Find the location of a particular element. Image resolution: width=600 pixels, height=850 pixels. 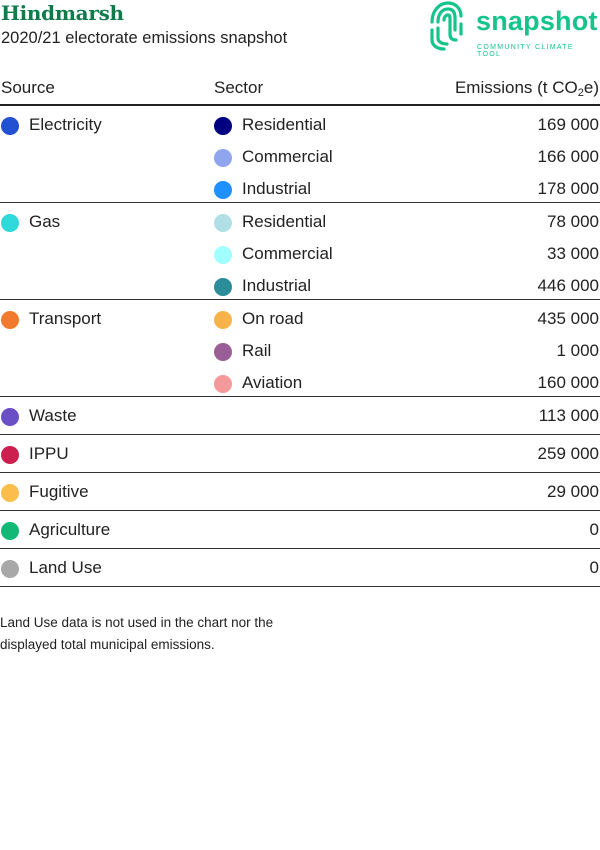

source-group-fugitive: Fugitive 29 000 is located at coordinates (300, 492).